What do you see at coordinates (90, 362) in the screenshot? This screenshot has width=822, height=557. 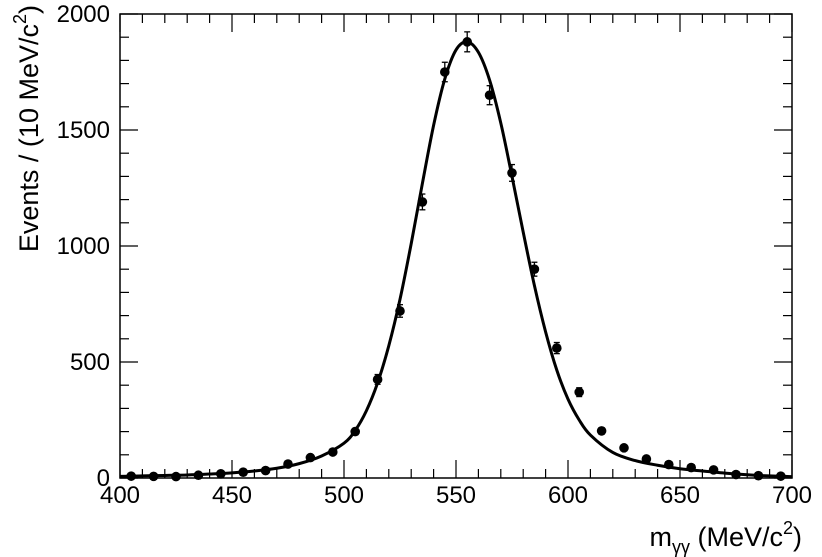 I see `y-tick-label: 500` at bounding box center [90, 362].